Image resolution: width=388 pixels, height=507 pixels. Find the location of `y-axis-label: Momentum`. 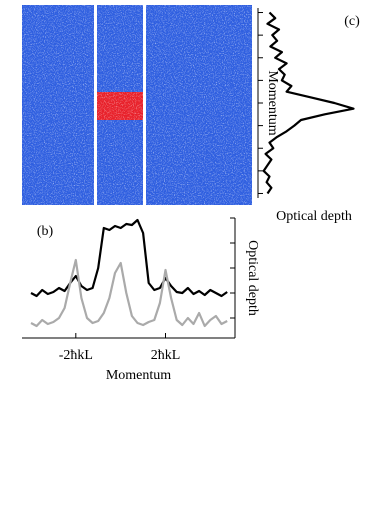

y-axis-label: Momentum is located at coordinates (272, 102).